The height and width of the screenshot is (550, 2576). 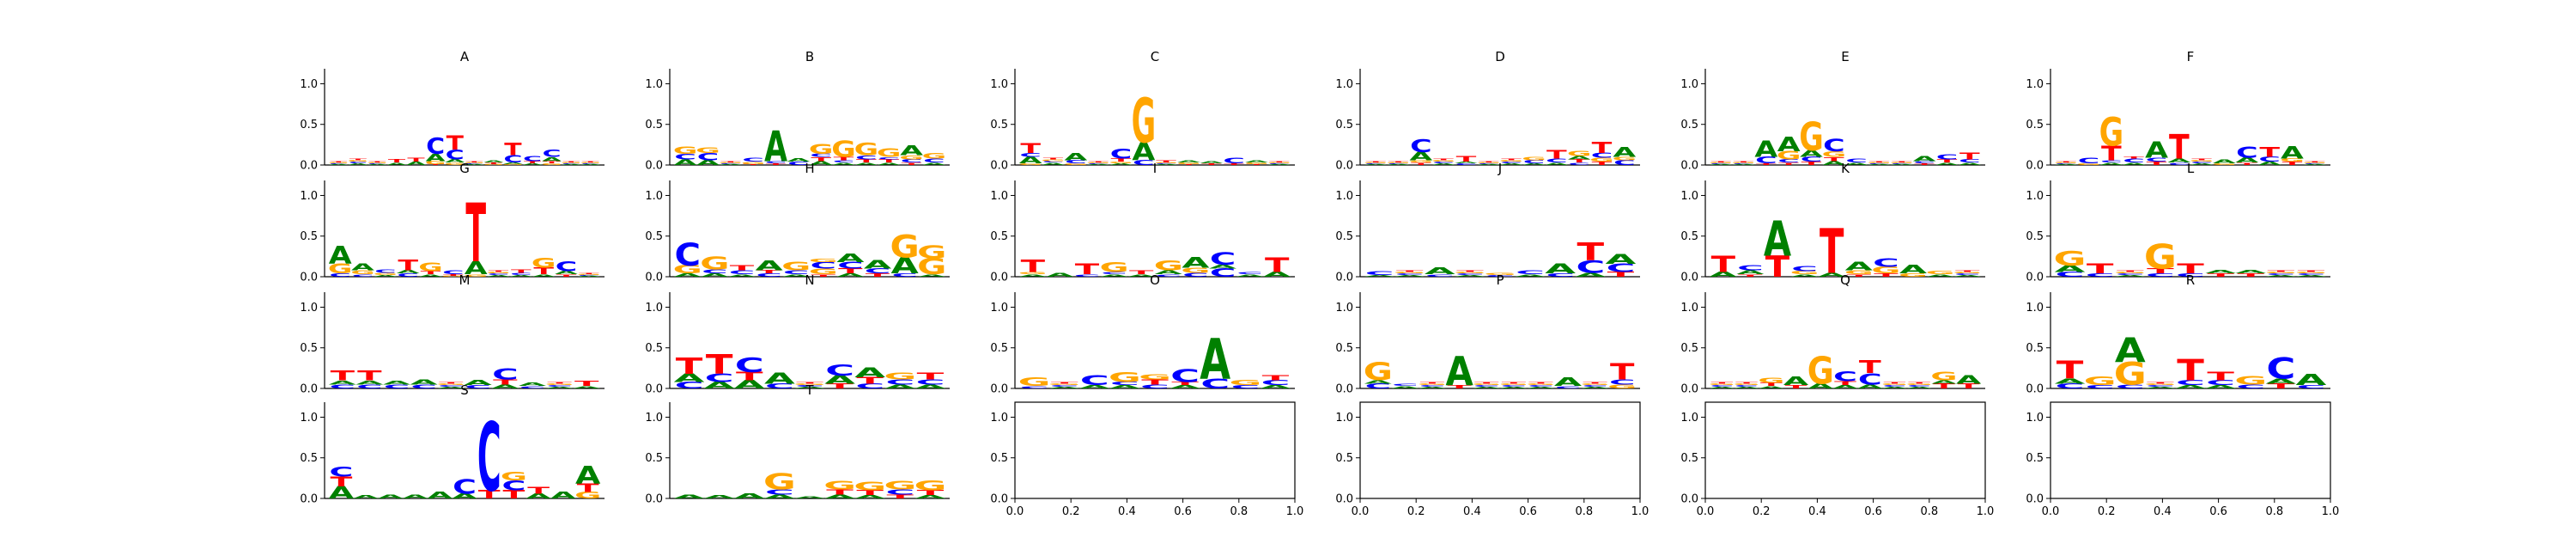 I want to click on panel-title: A, so click(x=465, y=56).